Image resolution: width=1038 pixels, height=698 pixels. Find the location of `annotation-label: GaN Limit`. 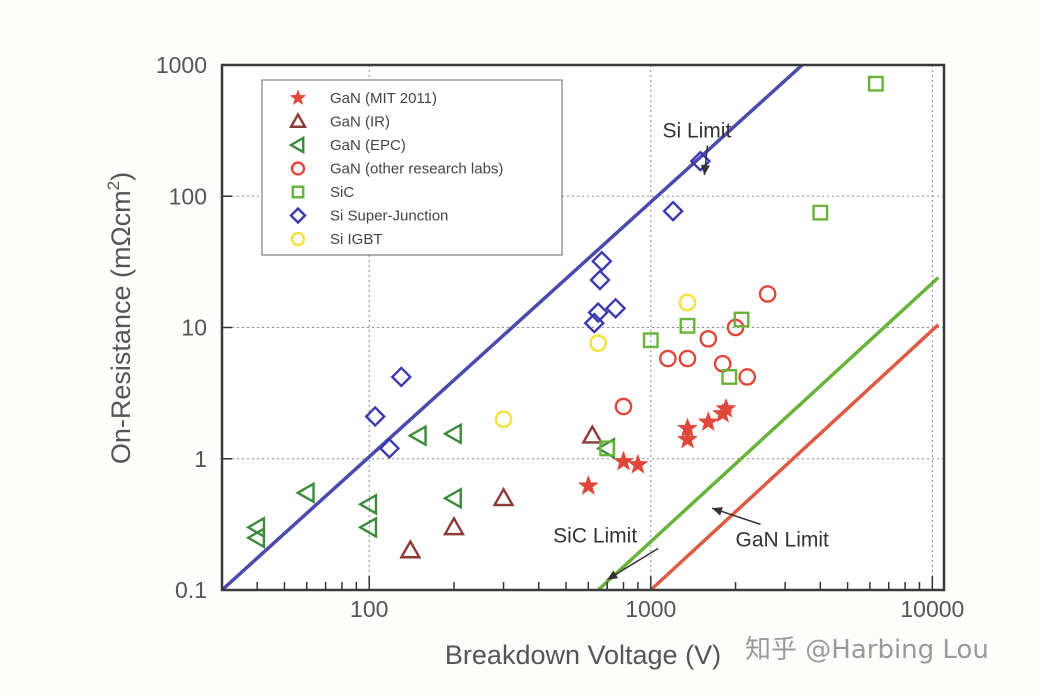

annotation-label: GaN Limit is located at coordinates (783, 539).